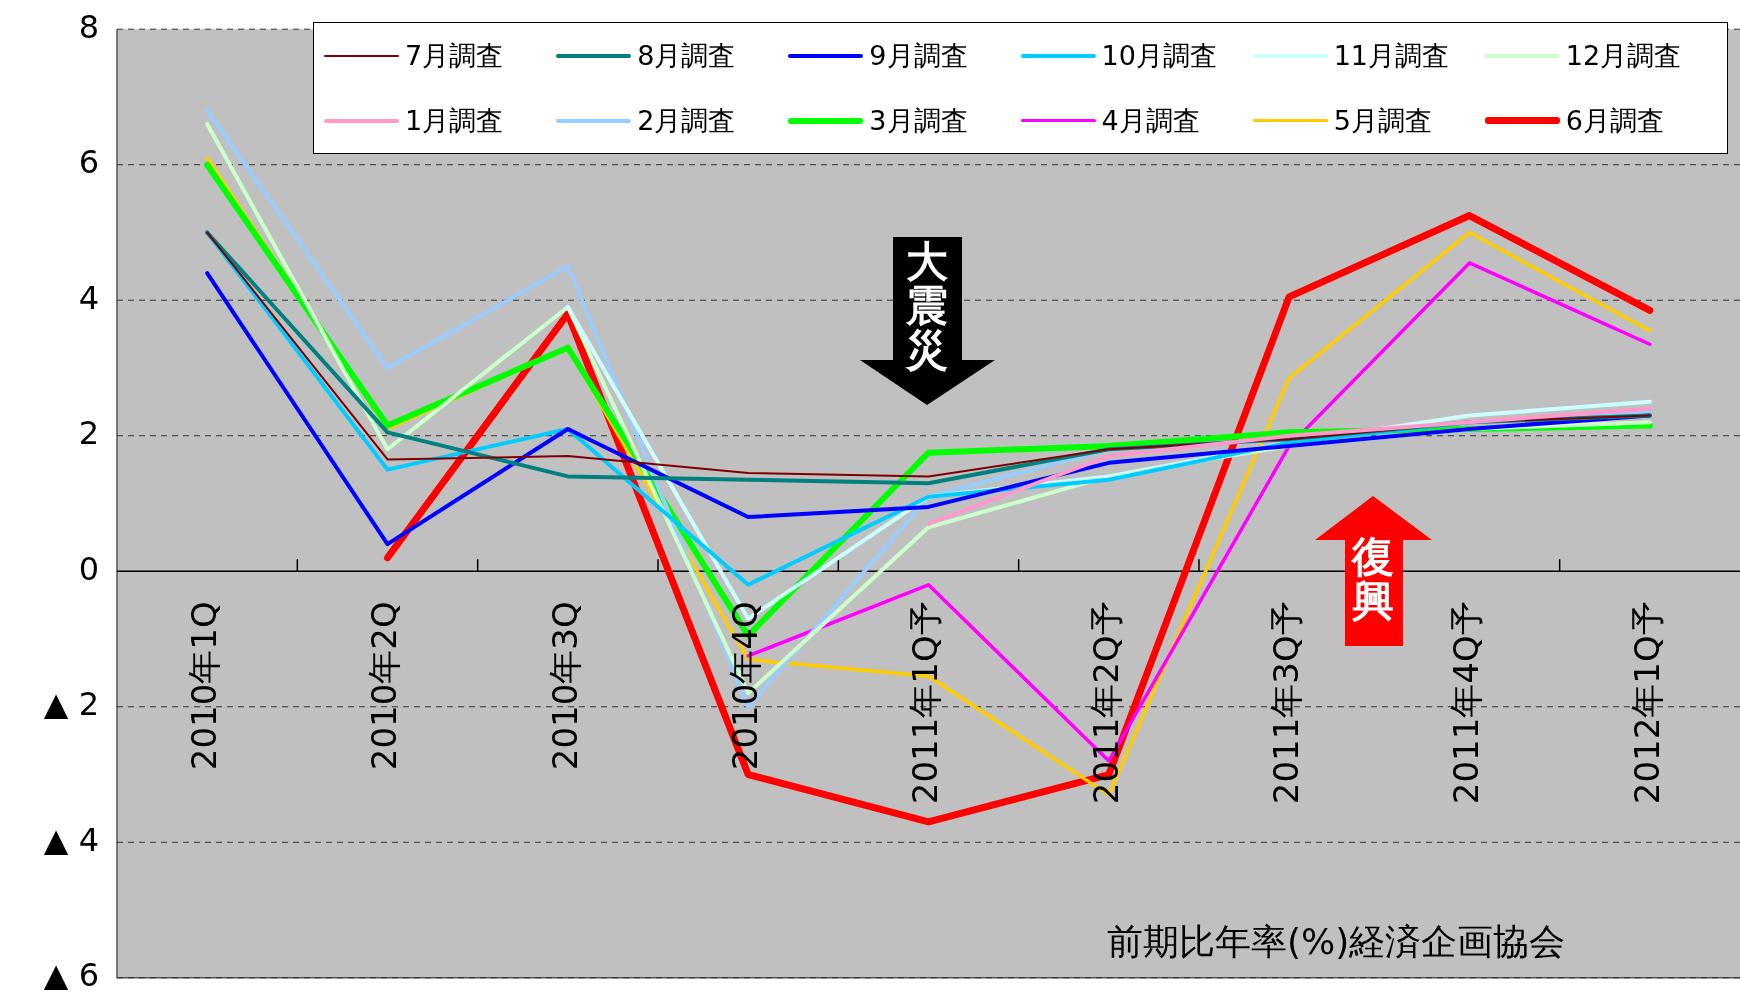  What do you see at coordinates (88, 26) in the screenshot?
I see `y-tick-label: 8` at bounding box center [88, 26].